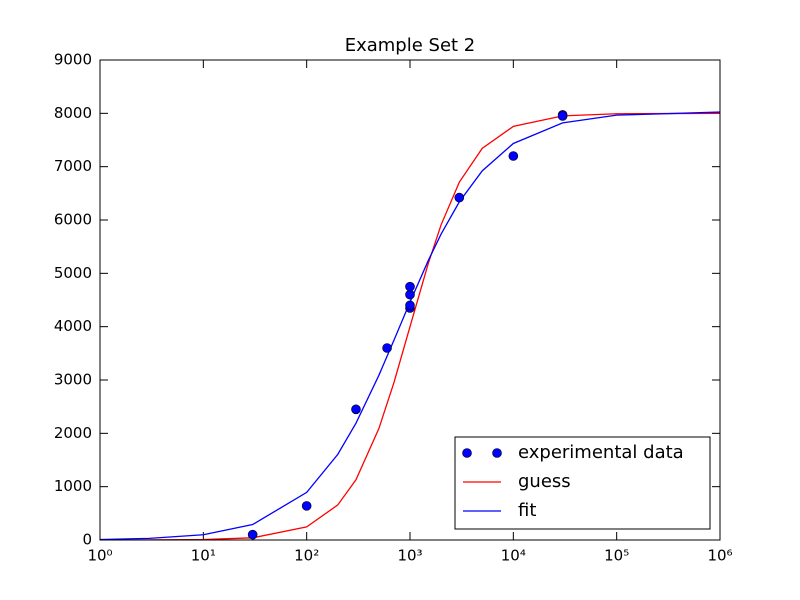 Image resolution: width=800 pixels, height=600 pixels. Describe the element at coordinates (73, 220) in the screenshot. I see `y-tick-label: 6000` at that location.